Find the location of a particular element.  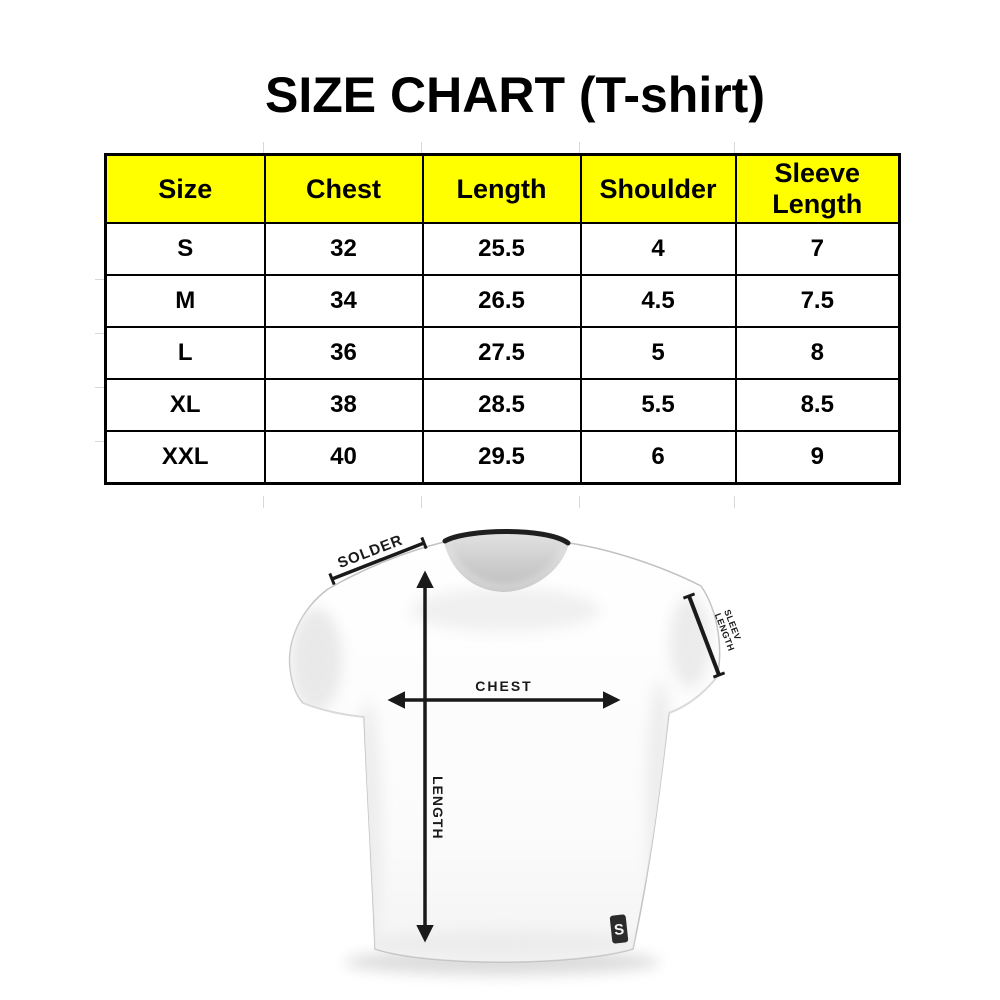

column-header-size: Size is located at coordinates (185, 188).